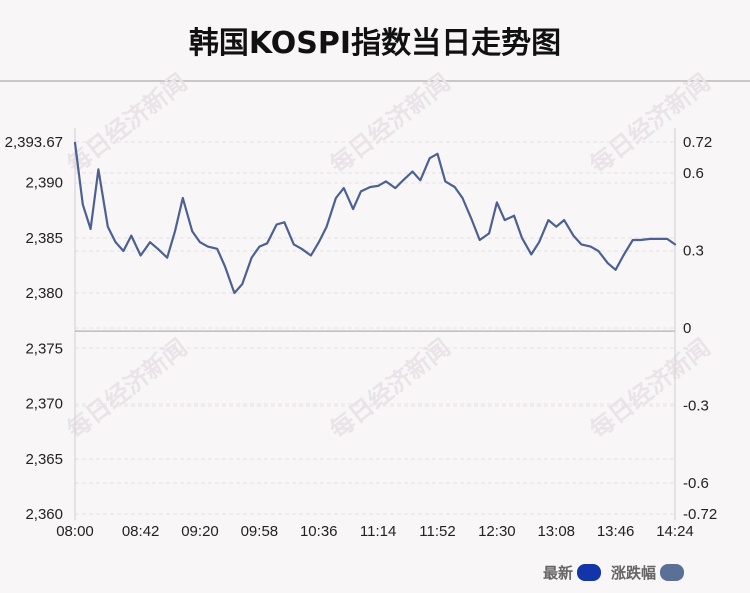 Image resolution: width=750 pixels, height=593 pixels. Describe the element at coordinates (75, 531) in the screenshot. I see `x-tick-label: 08:00` at that location.